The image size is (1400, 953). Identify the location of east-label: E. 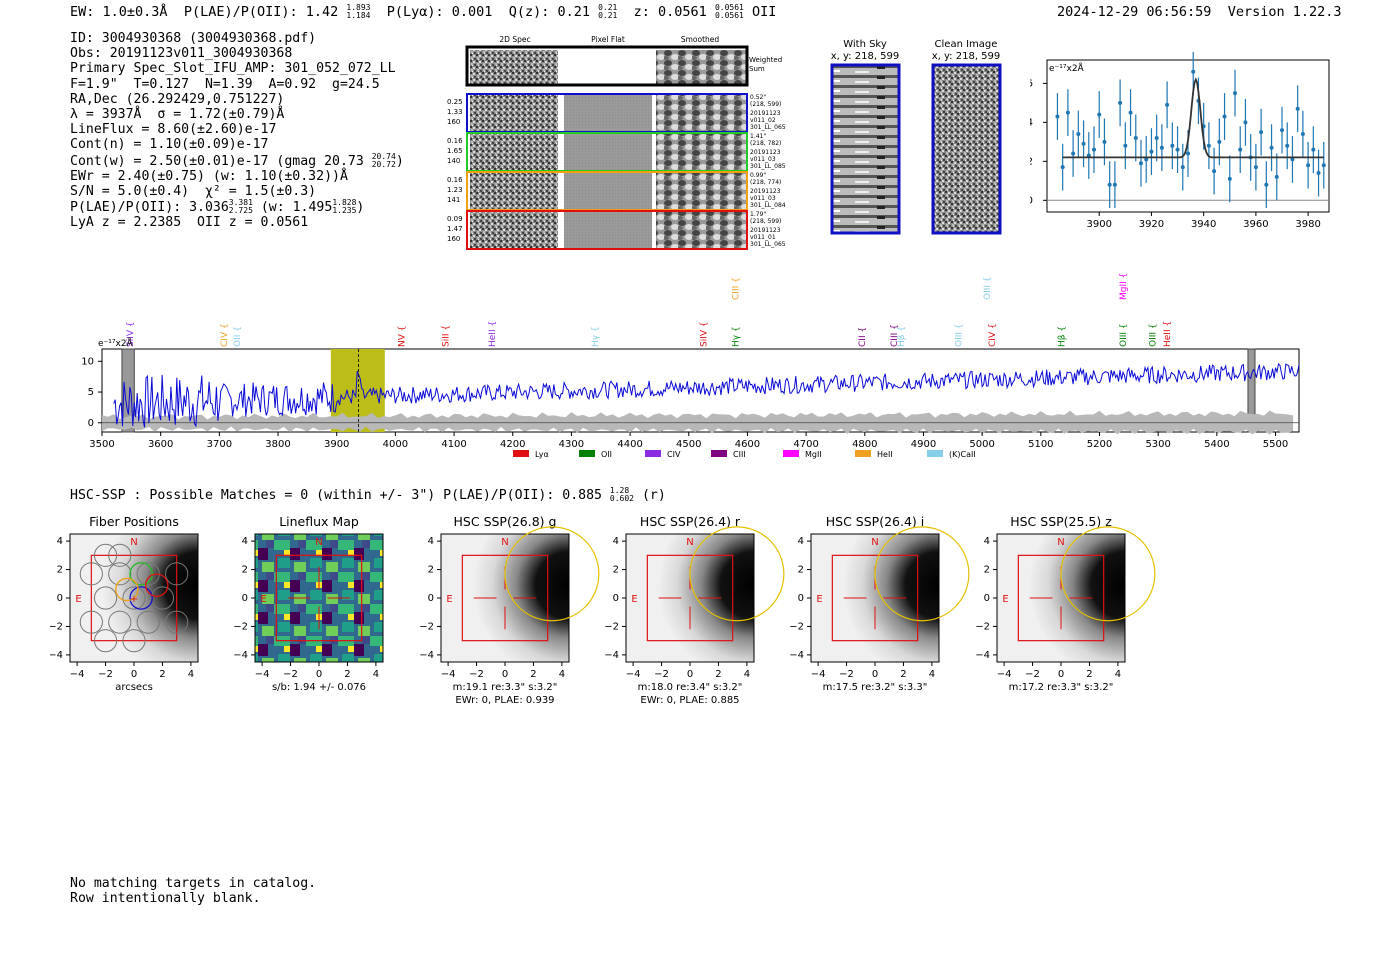
(449, 599).